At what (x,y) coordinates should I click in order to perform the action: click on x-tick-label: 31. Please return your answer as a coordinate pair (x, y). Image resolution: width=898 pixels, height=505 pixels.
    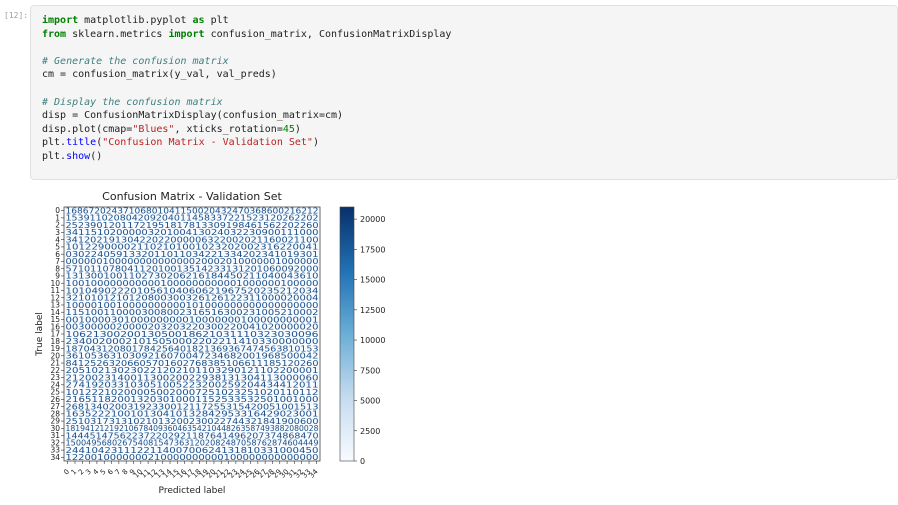
    Looking at the image, I should click on (292, 474).